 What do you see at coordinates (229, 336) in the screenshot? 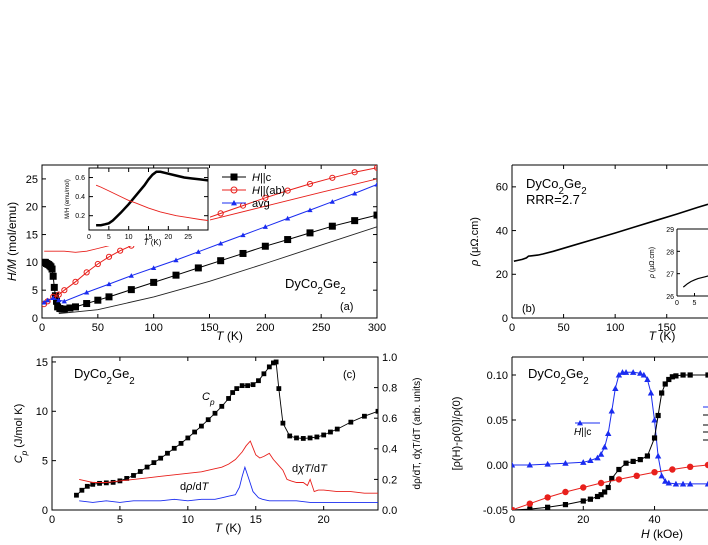
I see `x-axis-label: T (K)` at bounding box center [229, 336].